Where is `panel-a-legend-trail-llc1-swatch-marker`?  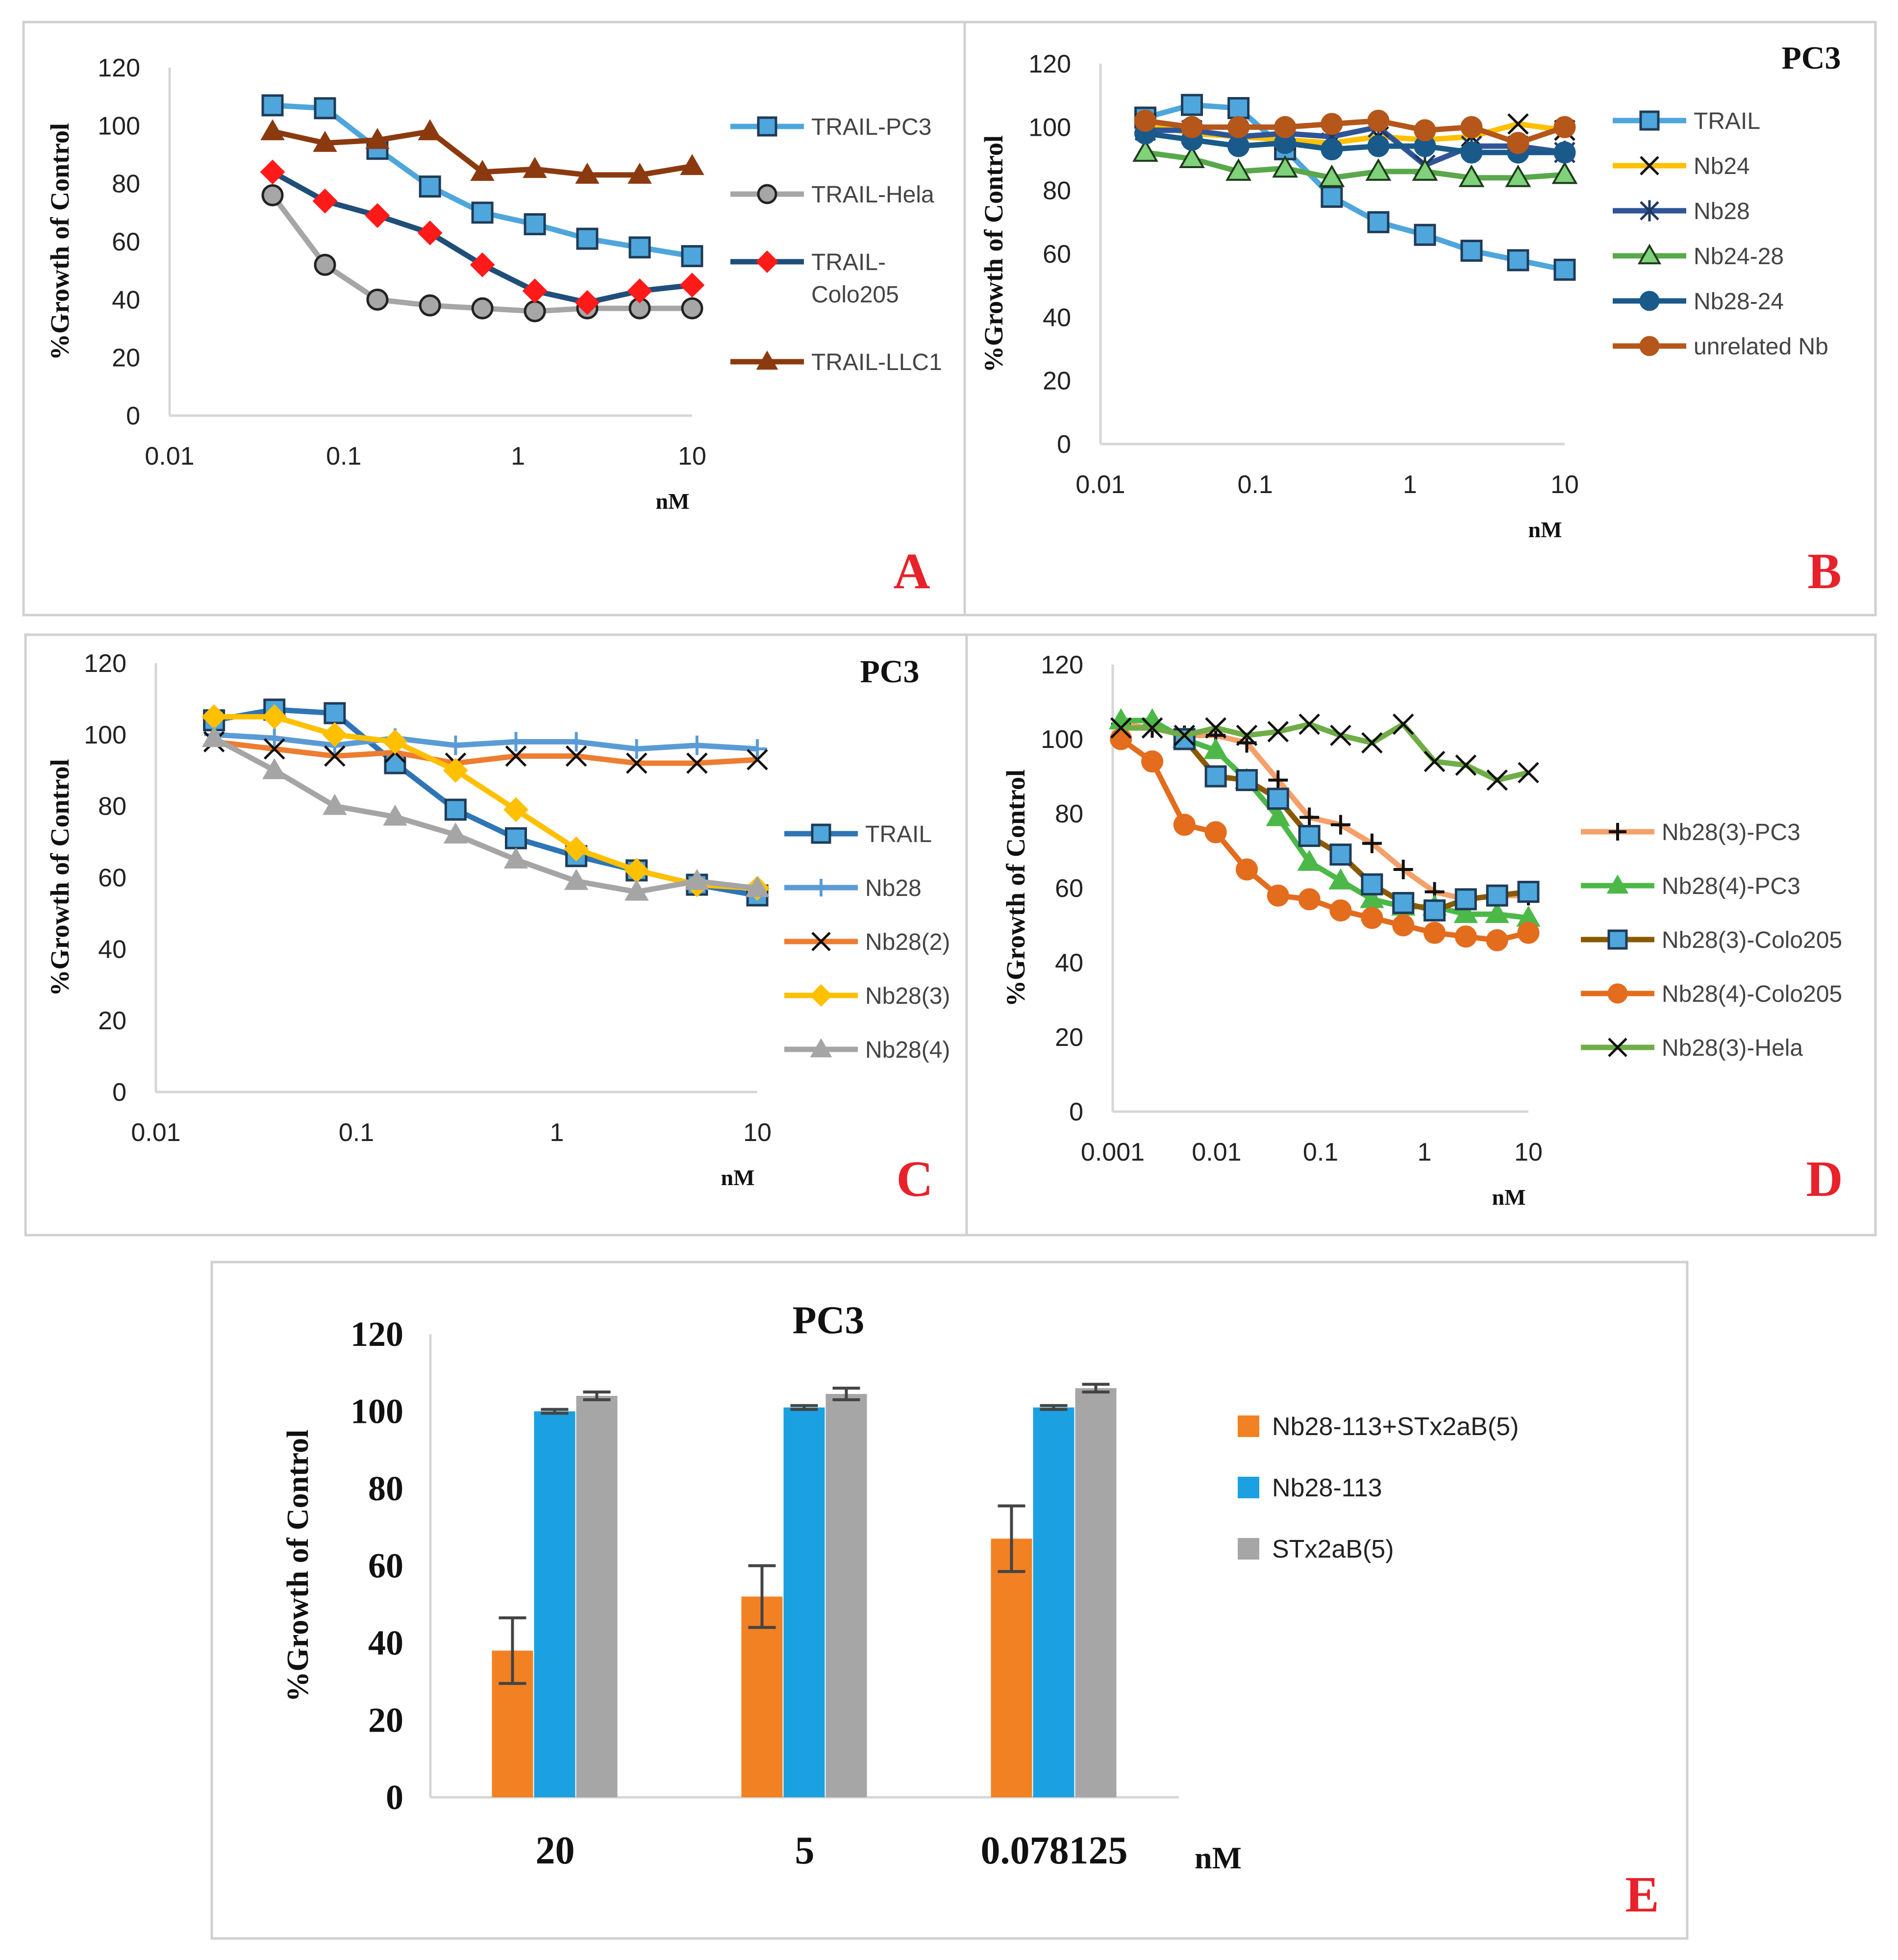 panel-a-legend-trail-llc1-swatch-marker is located at coordinates (767, 360).